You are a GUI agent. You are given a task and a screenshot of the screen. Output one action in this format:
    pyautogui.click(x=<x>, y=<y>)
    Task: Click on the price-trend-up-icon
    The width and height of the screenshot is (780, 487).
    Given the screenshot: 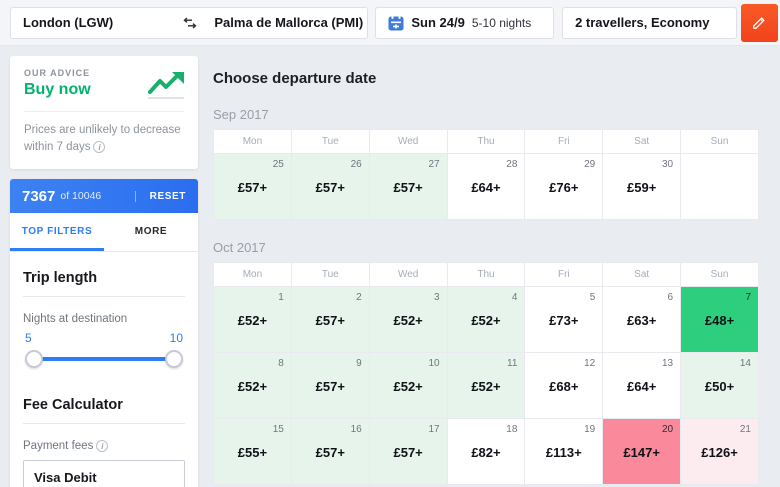 What is the action you would take?
    pyautogui.click(x=166, y=85)
    